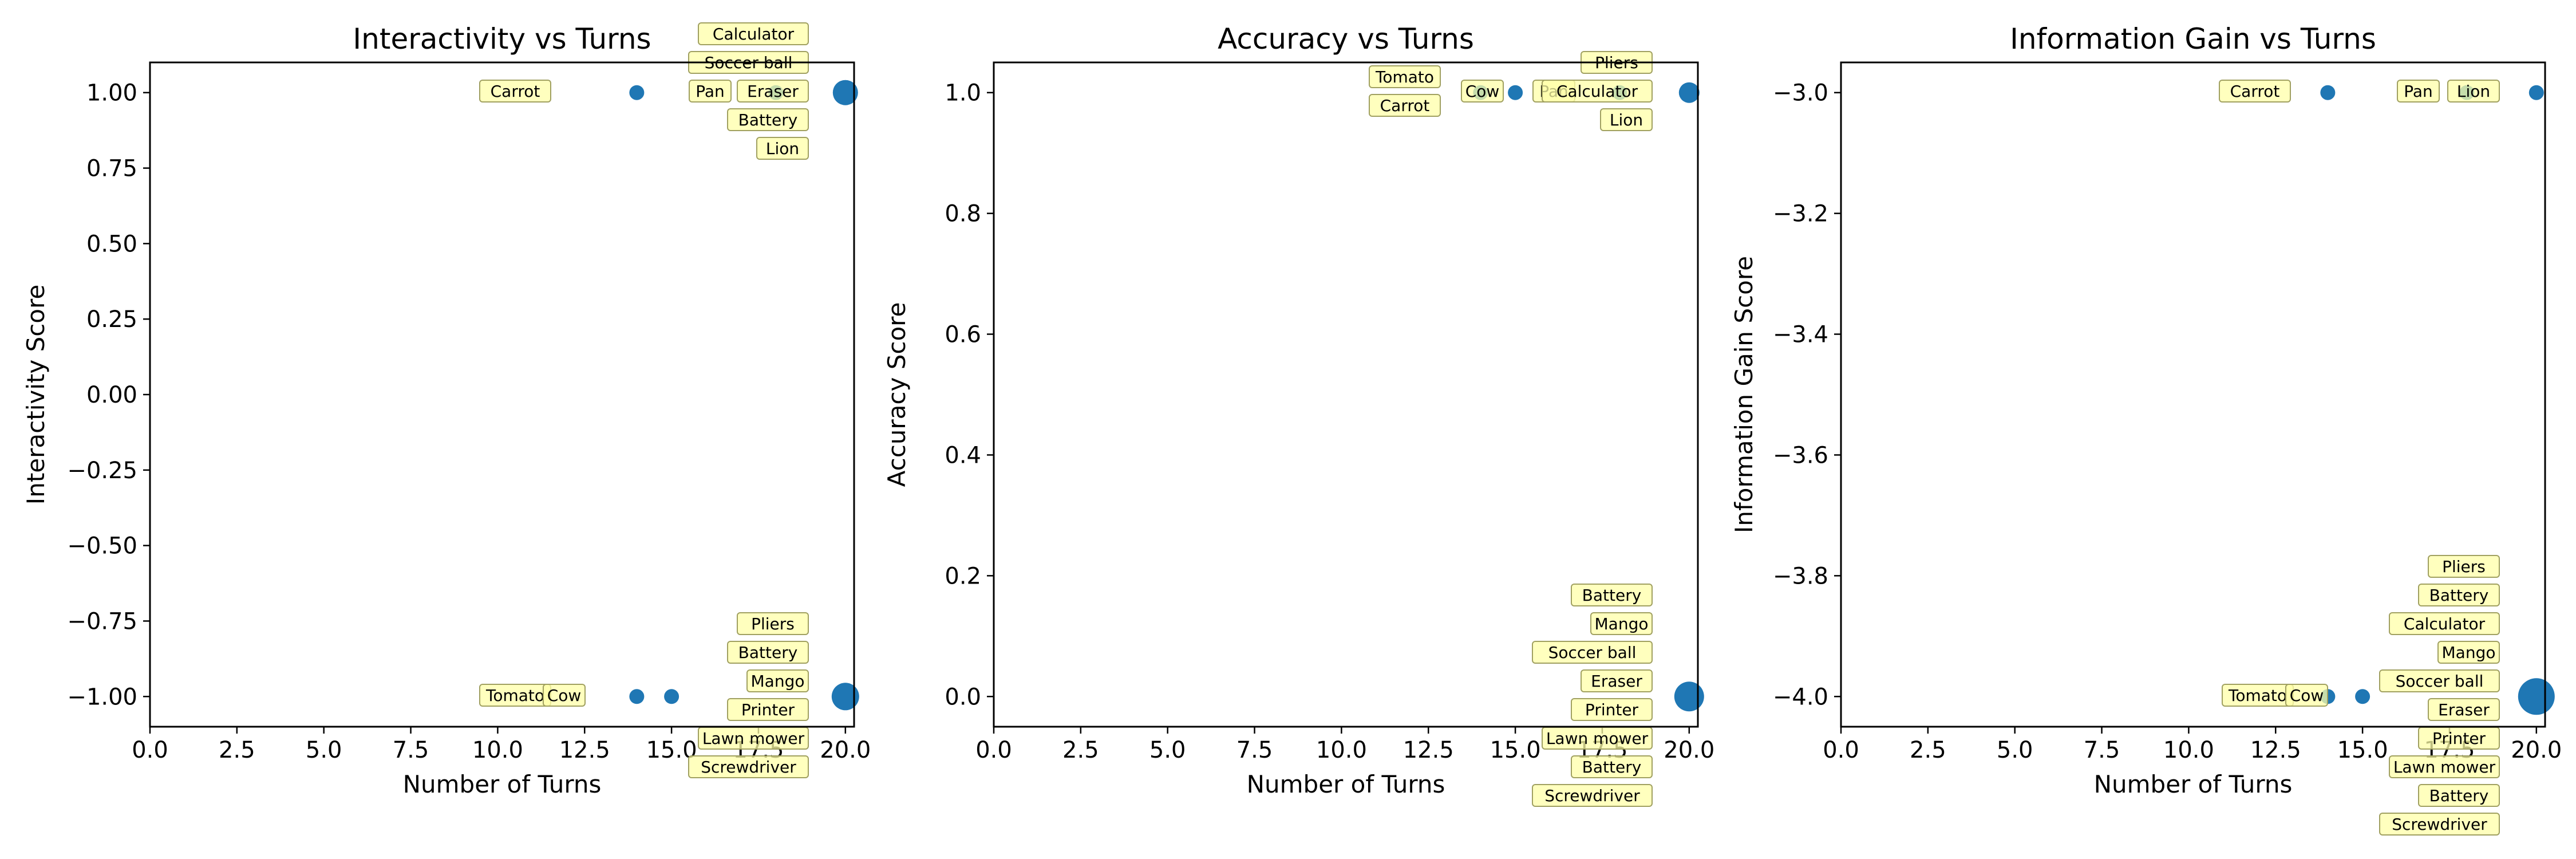  I want to click on point-label-text: Tomato, so click(1404, 77).